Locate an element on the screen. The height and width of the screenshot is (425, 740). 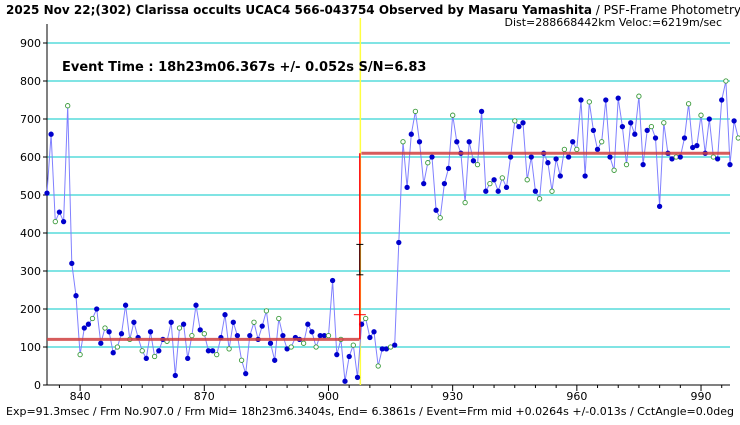
x-tick-label: 930 is located at coordinates (452, 396).